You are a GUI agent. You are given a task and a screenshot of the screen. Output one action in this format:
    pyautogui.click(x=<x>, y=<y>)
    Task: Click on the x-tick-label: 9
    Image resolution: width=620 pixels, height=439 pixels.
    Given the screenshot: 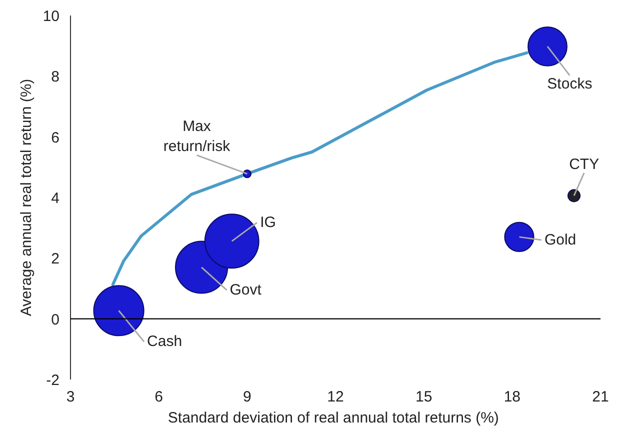 What is the action you would take?
    pyautogui.click(x=247, y=397)
    